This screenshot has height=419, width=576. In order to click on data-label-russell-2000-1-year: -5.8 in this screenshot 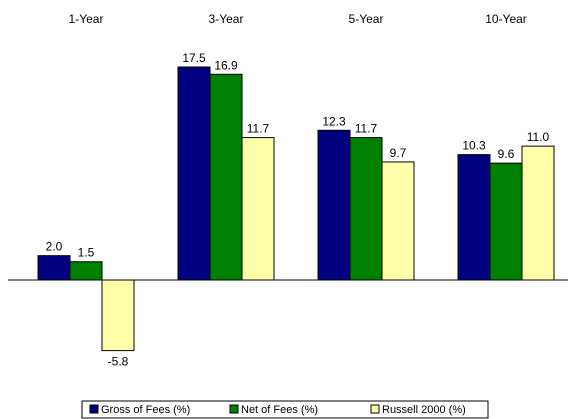, I will do `click(118, 362)`.